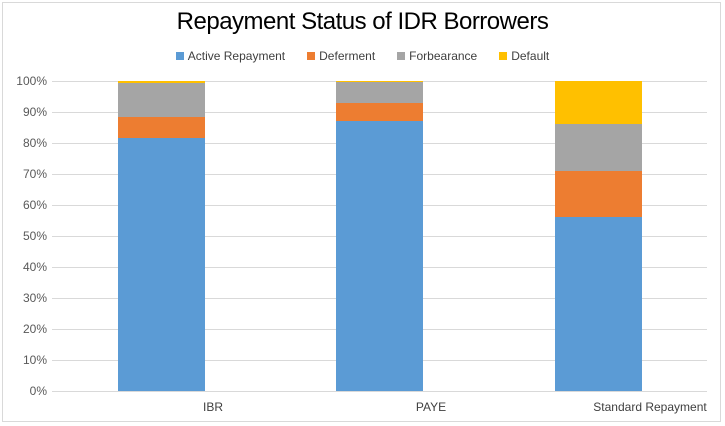 The image size is (725, 426). I want to click on y-tick-label: 0%, so click(38, 391).